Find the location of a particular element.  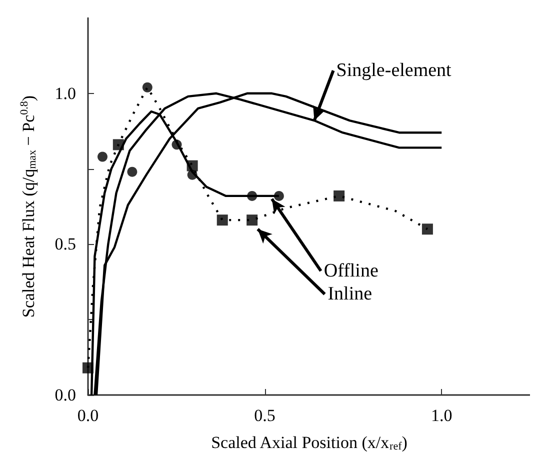

annotation: Offline is located at coordinates (351, 271).